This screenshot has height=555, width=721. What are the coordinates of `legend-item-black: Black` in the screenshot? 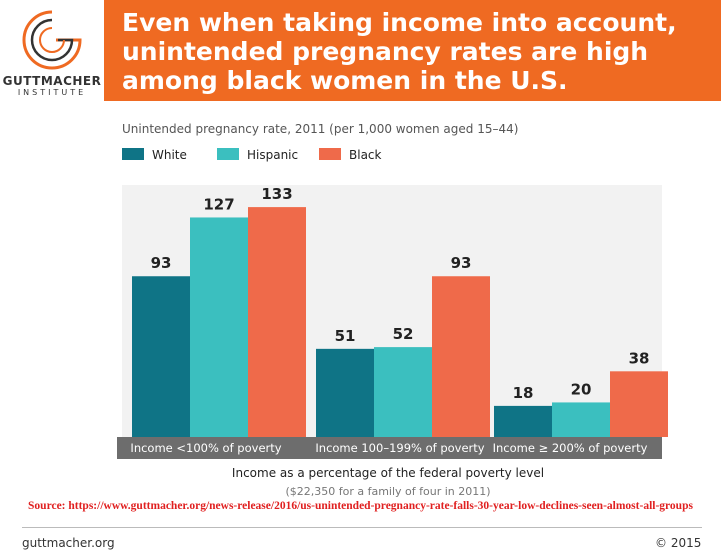 It's located at (350, 155).